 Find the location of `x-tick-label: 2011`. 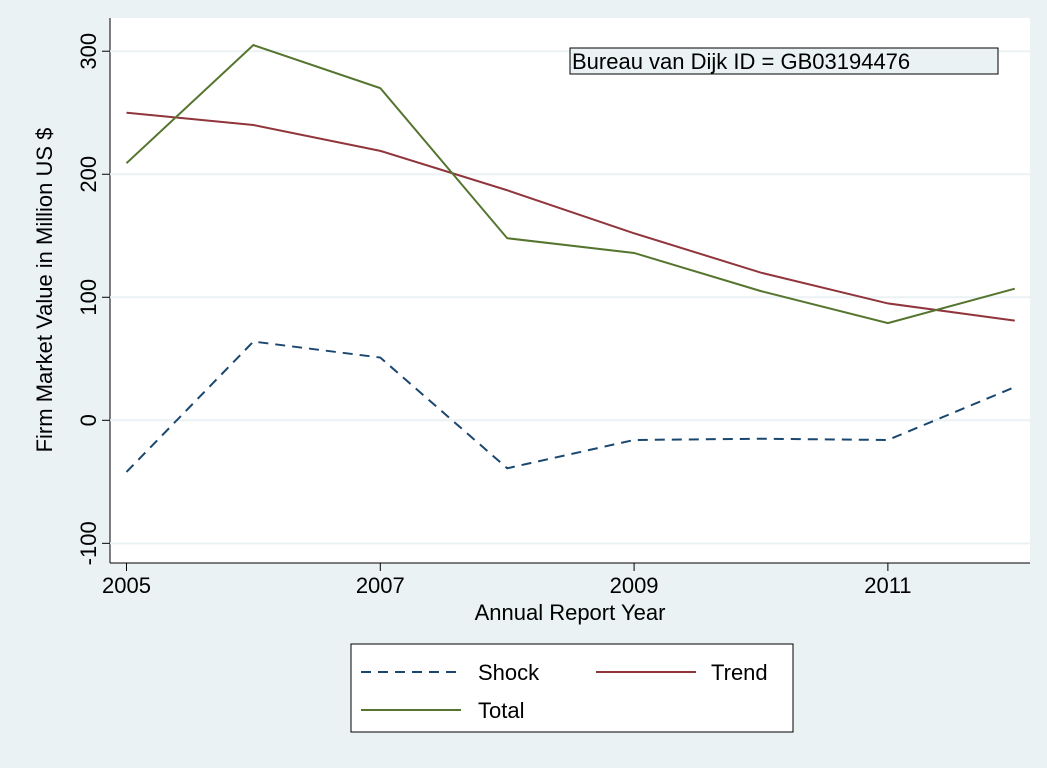

x-tick-label: 2011 is located at coordinates (887, 585).